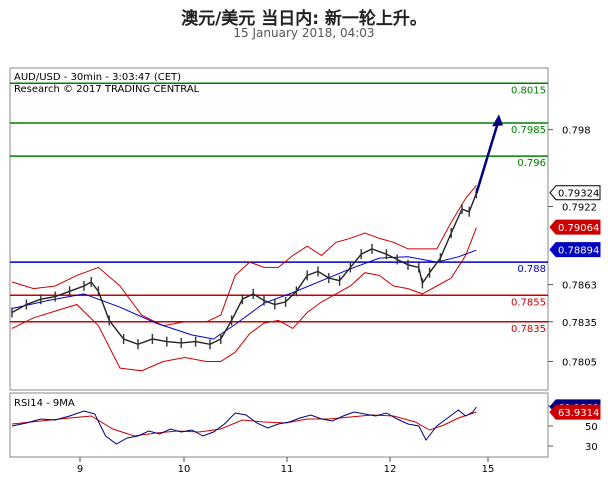 The width and height of the screenshot is (608, 482). What do you see at coordinates (591, 447) in the screenshot?
I see `rsi-tick-label-30: 30` at bounding box center [591, 447].